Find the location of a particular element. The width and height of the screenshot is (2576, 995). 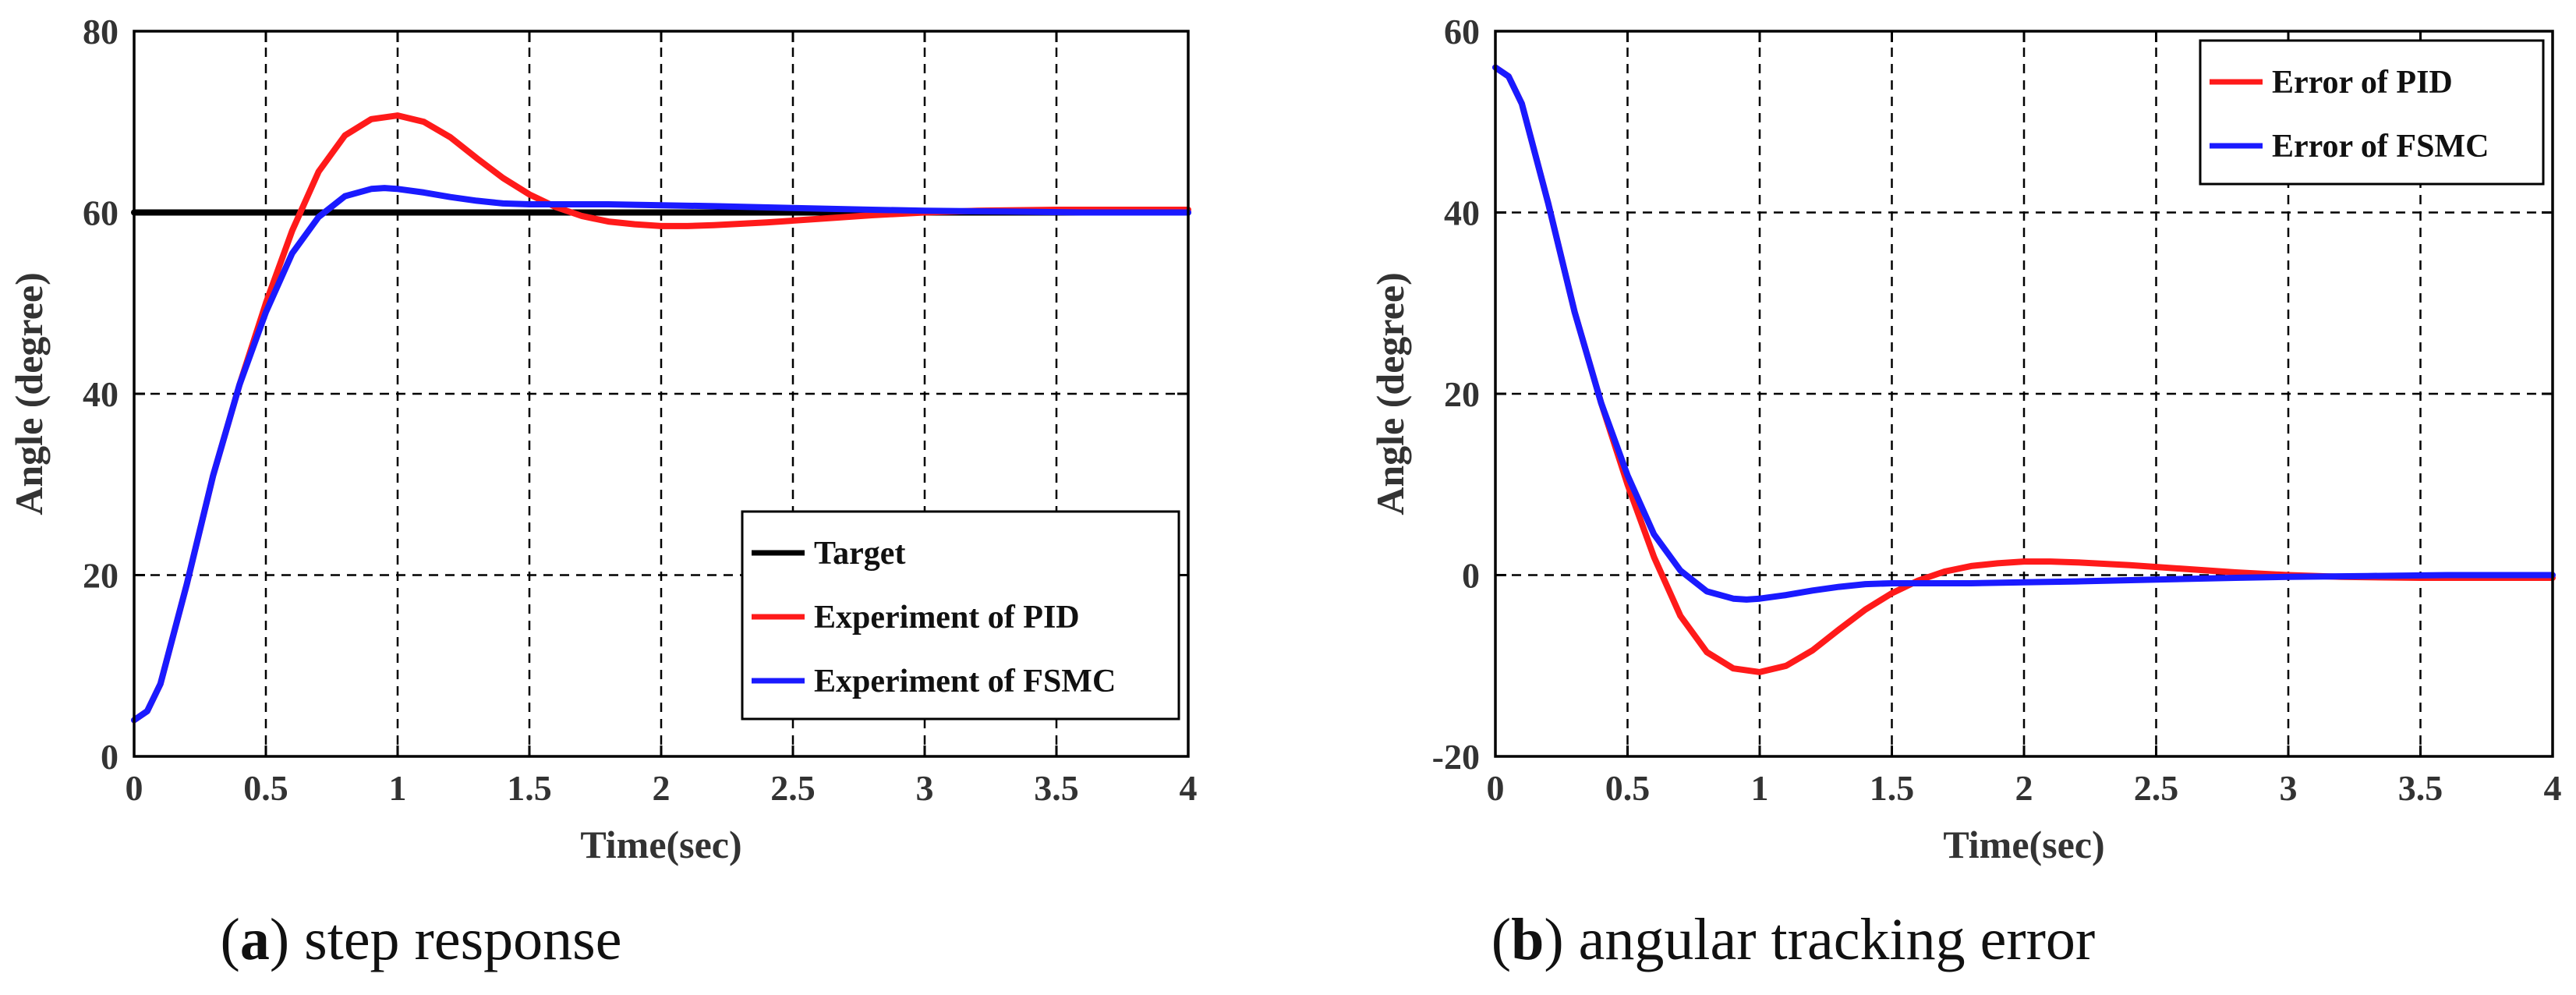

xtick-label-a-7: 3.5 is located at coordinates (1056, 788).